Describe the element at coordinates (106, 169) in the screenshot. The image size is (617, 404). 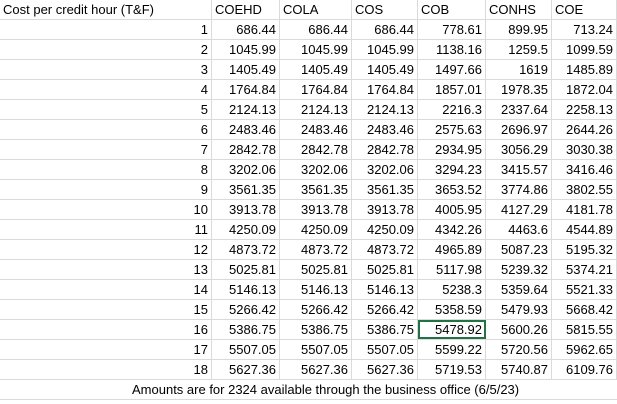
I see `credit-hours-cell: 8` at that location.